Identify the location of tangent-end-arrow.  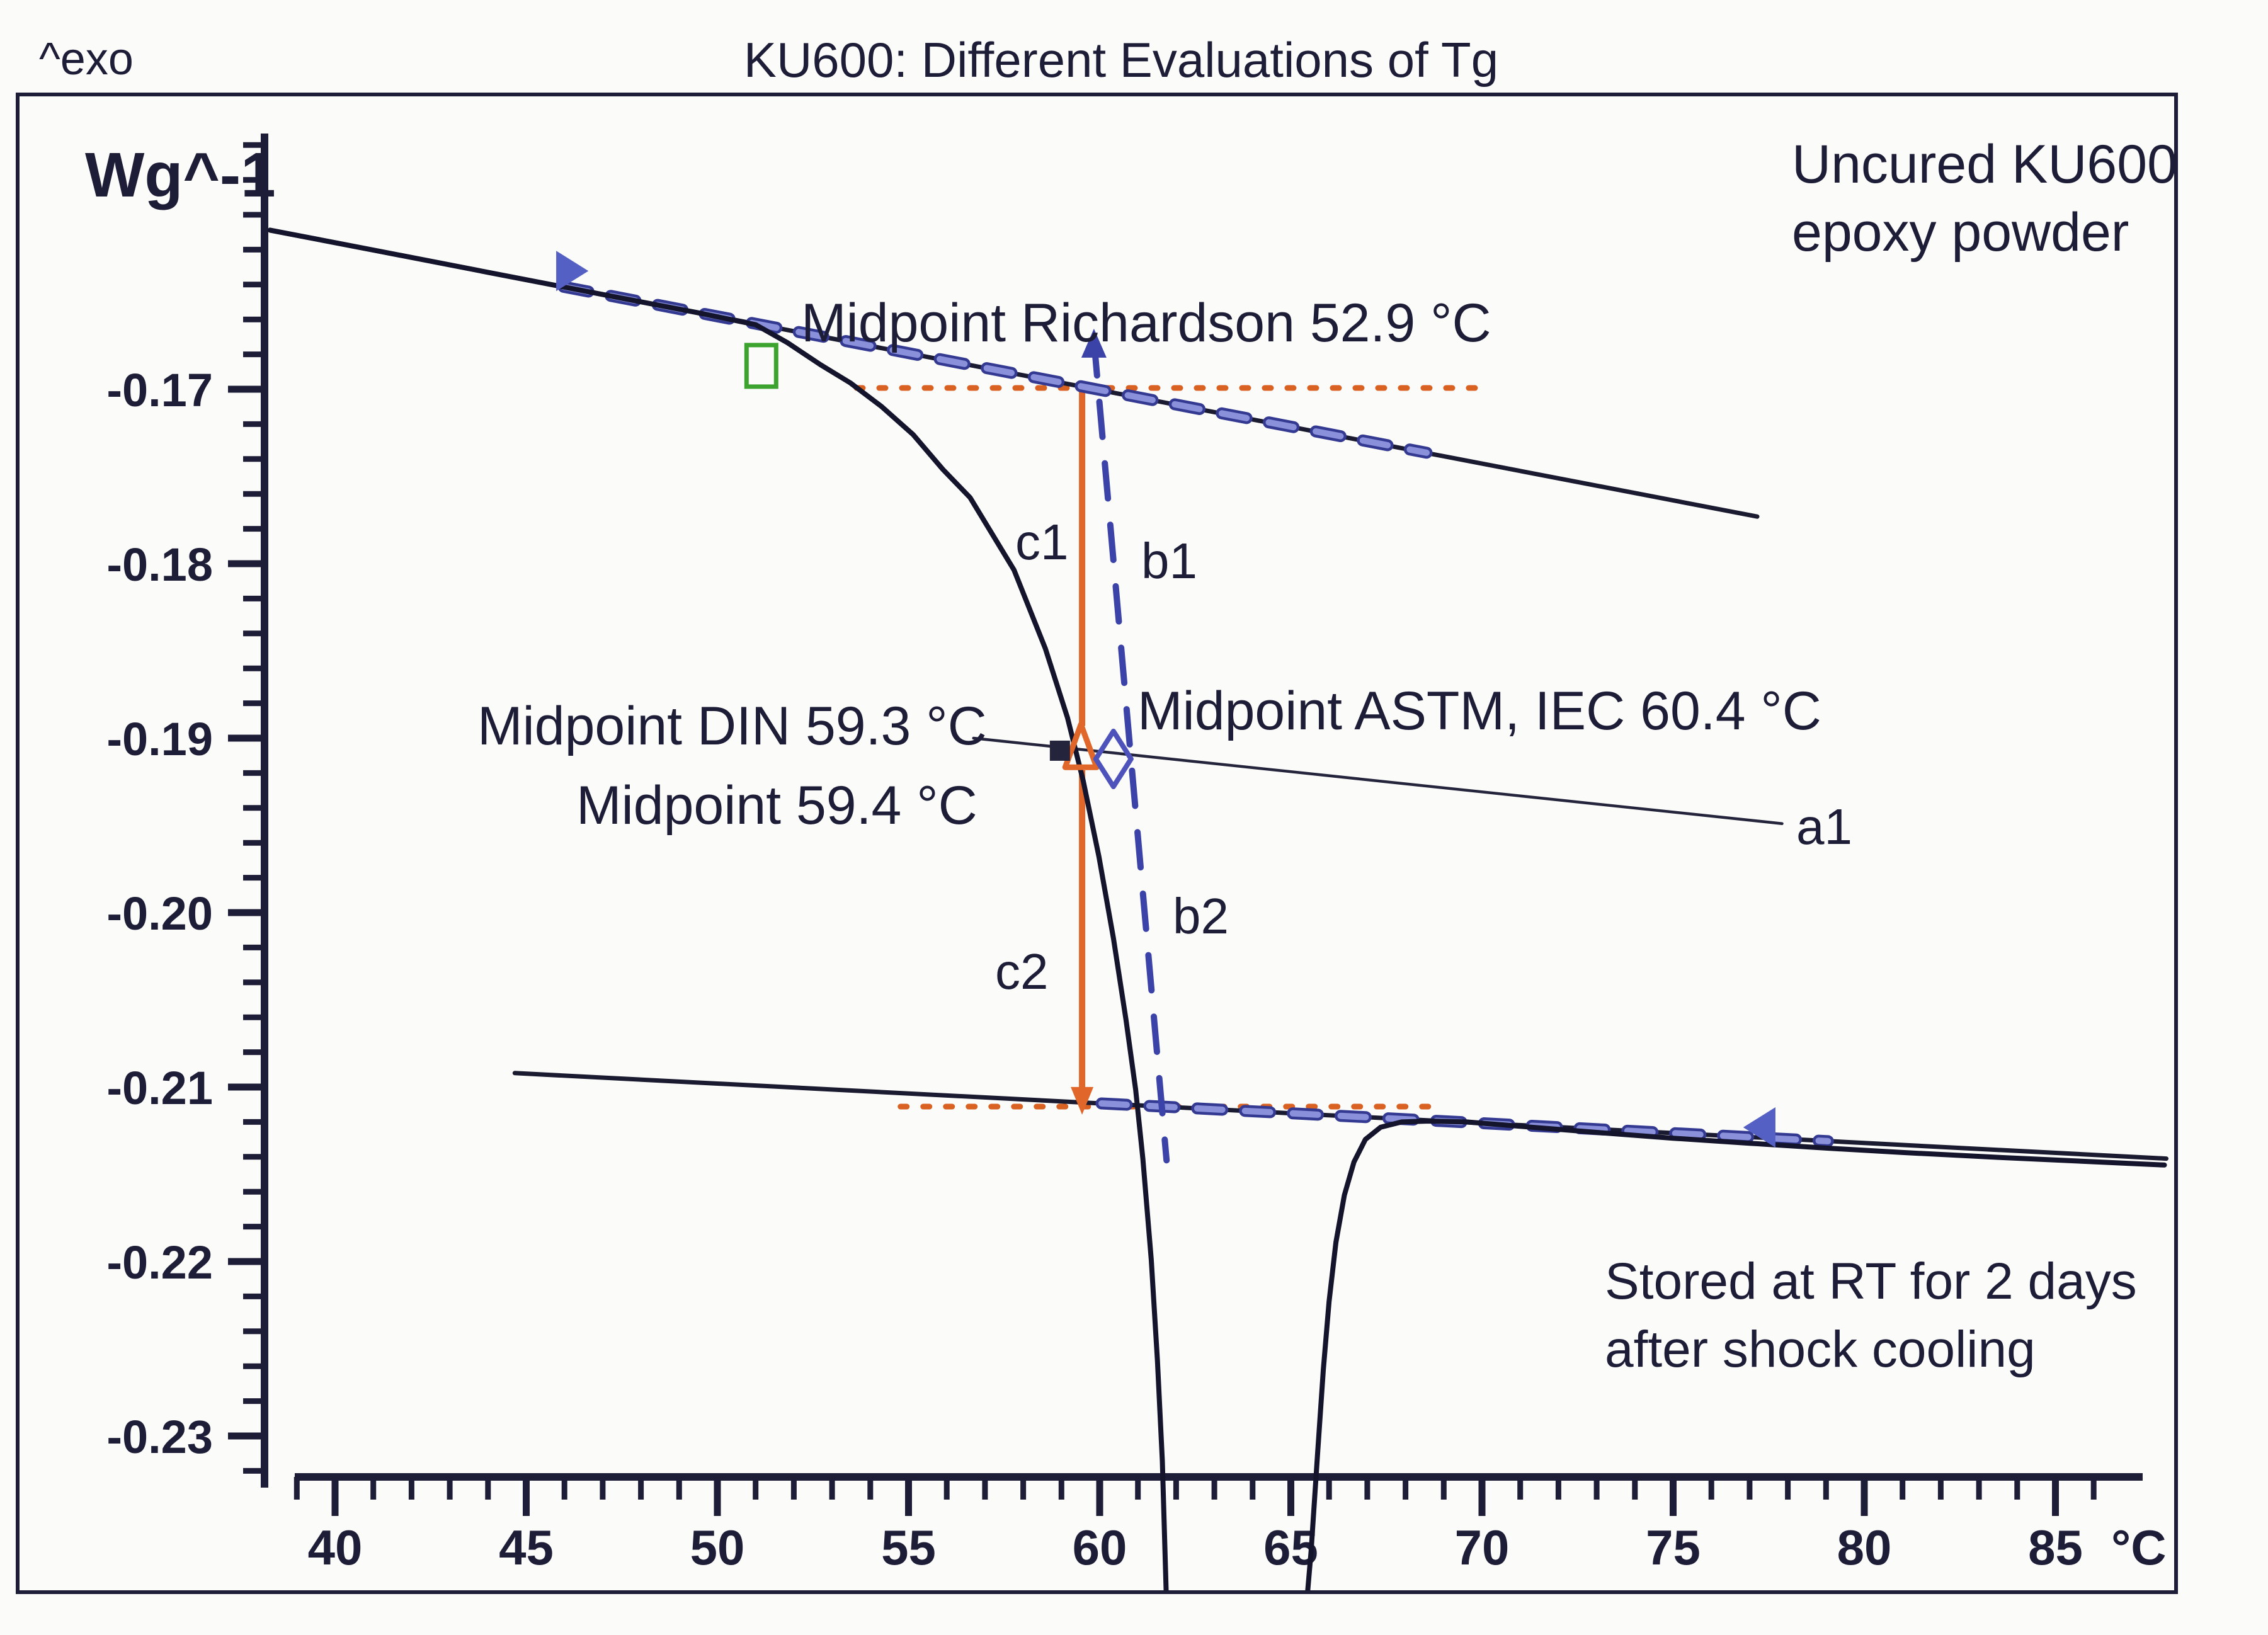
(1759, 1127).